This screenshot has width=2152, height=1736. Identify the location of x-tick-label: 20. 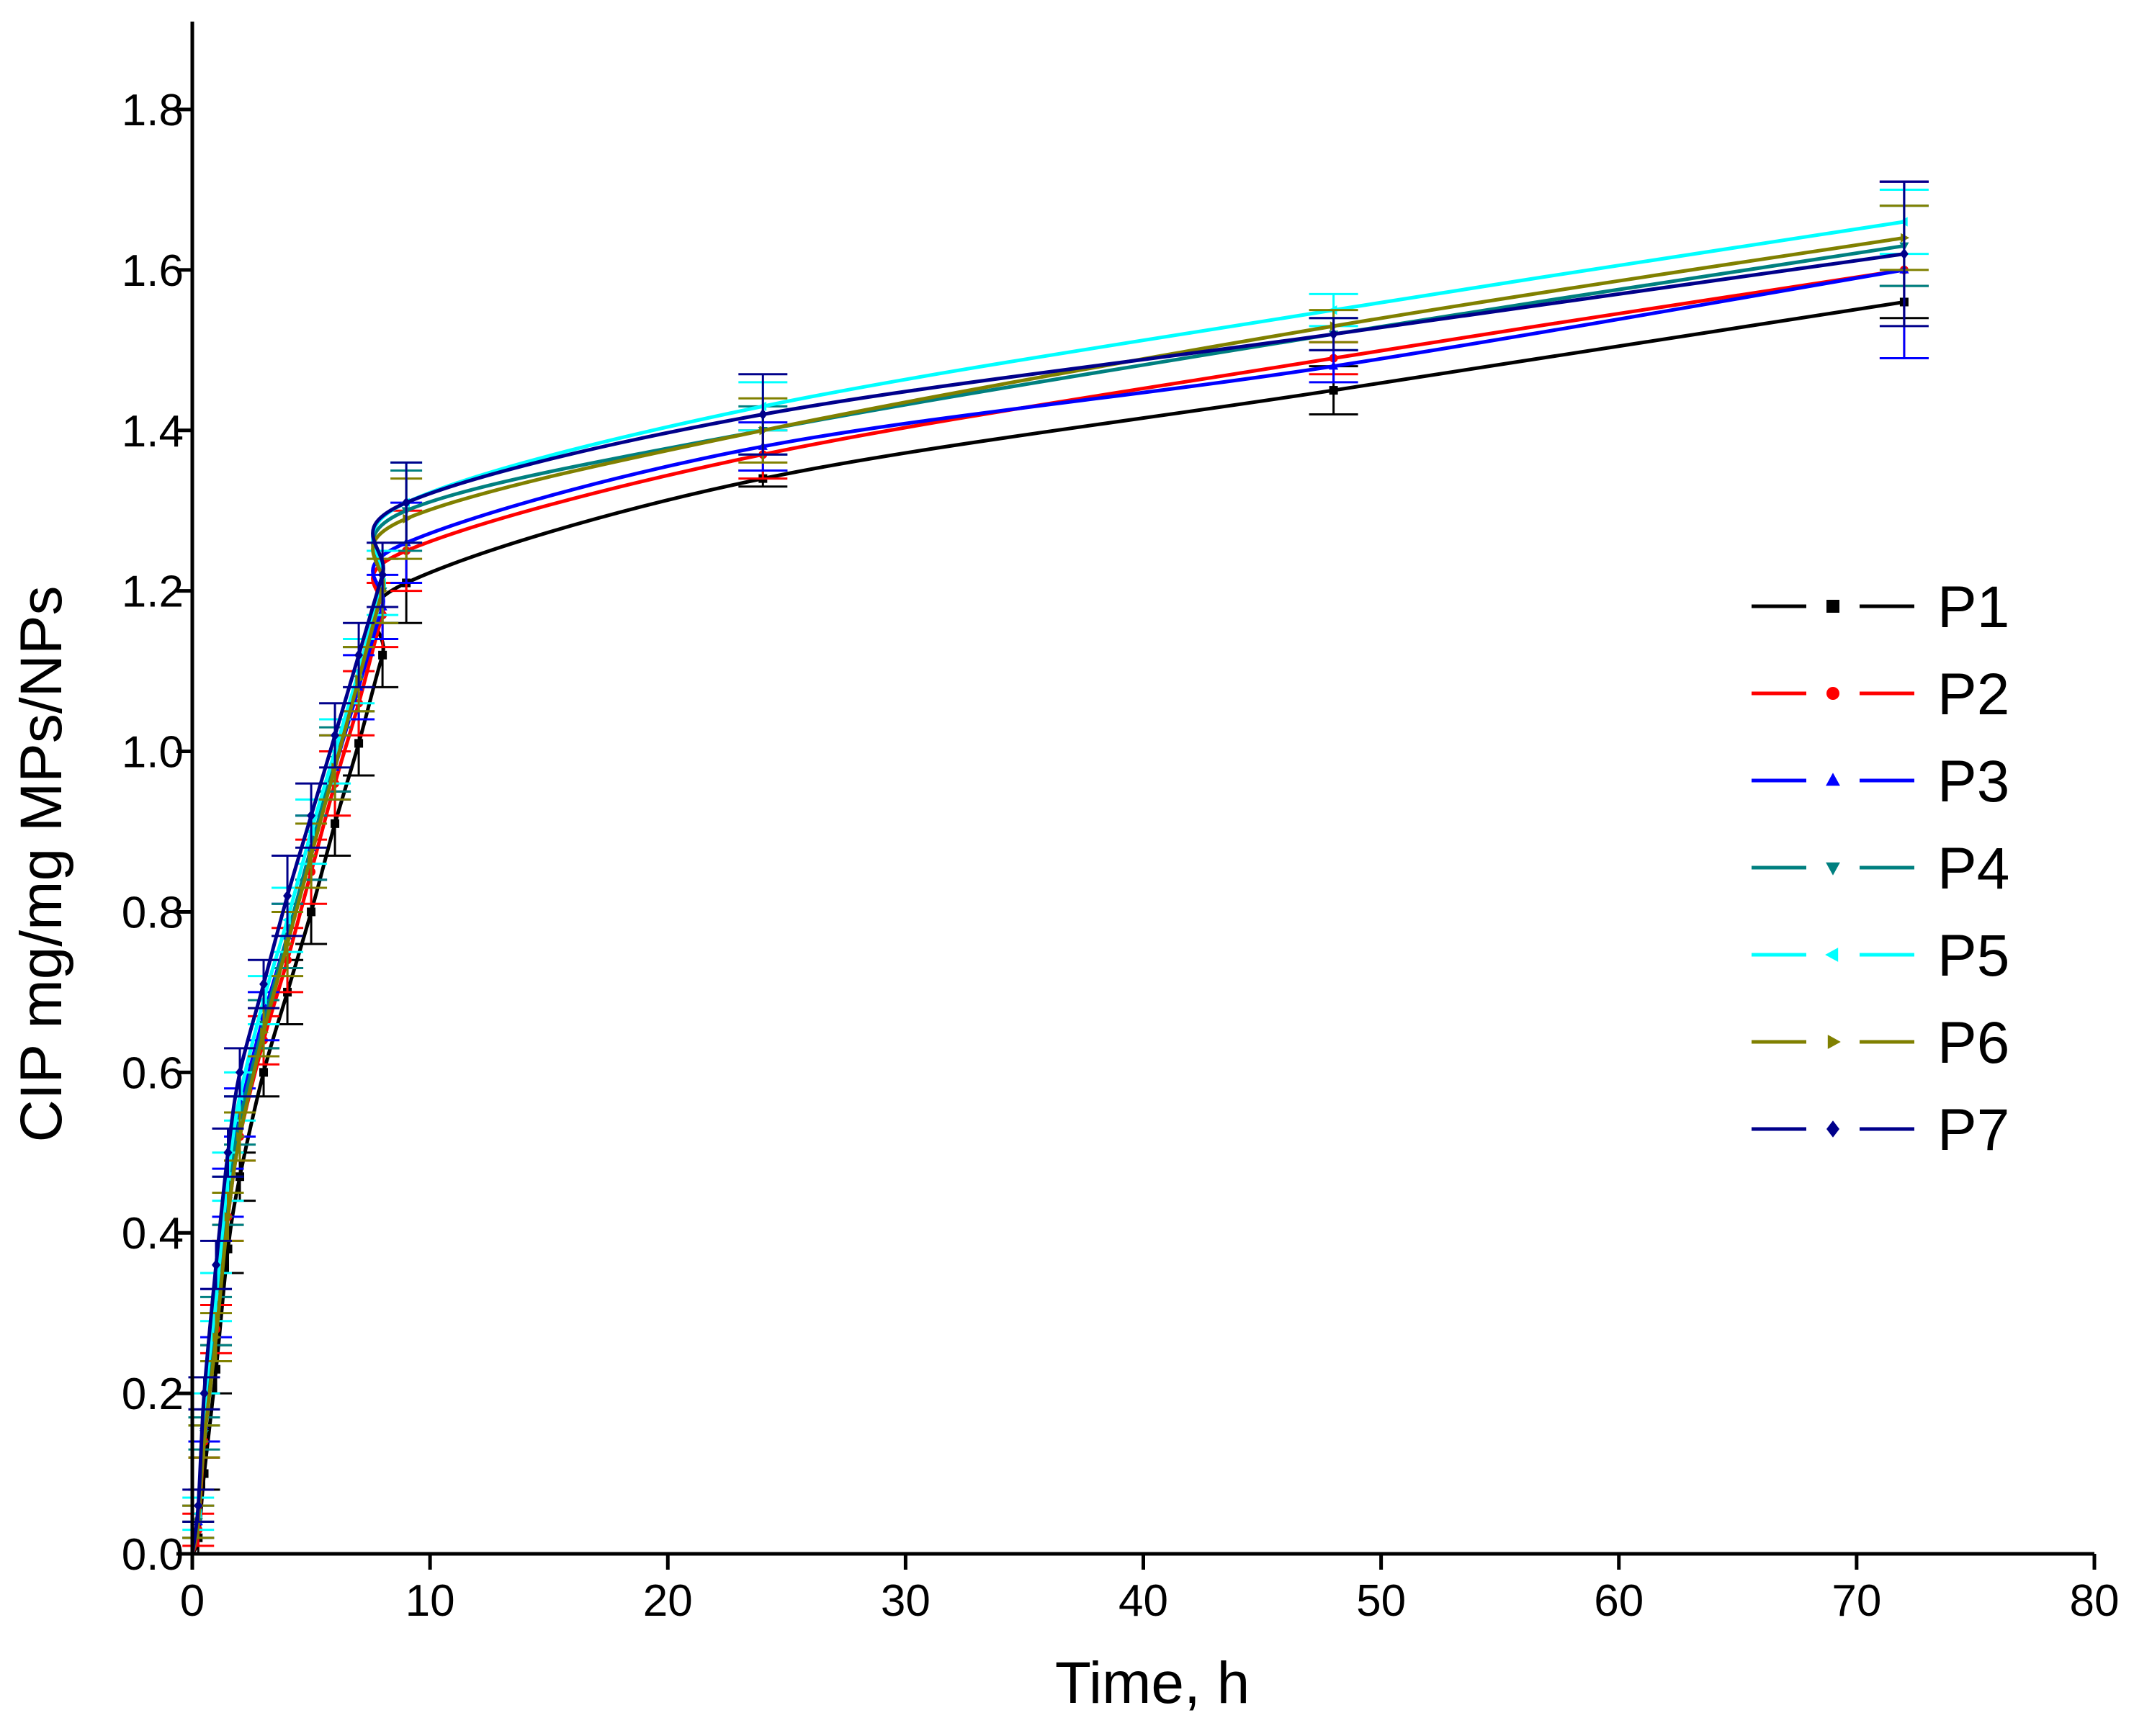
(668, 1601).